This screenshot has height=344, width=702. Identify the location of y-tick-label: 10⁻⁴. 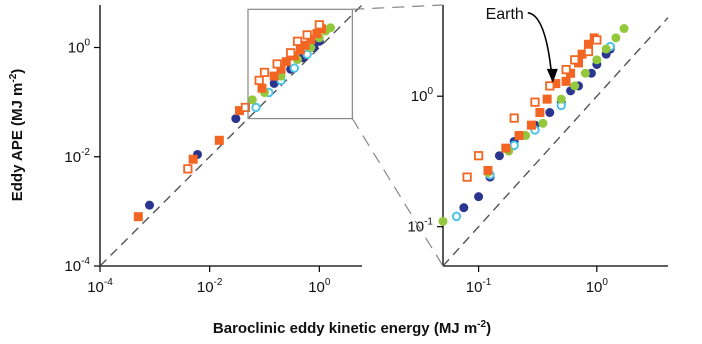
(77, 265).